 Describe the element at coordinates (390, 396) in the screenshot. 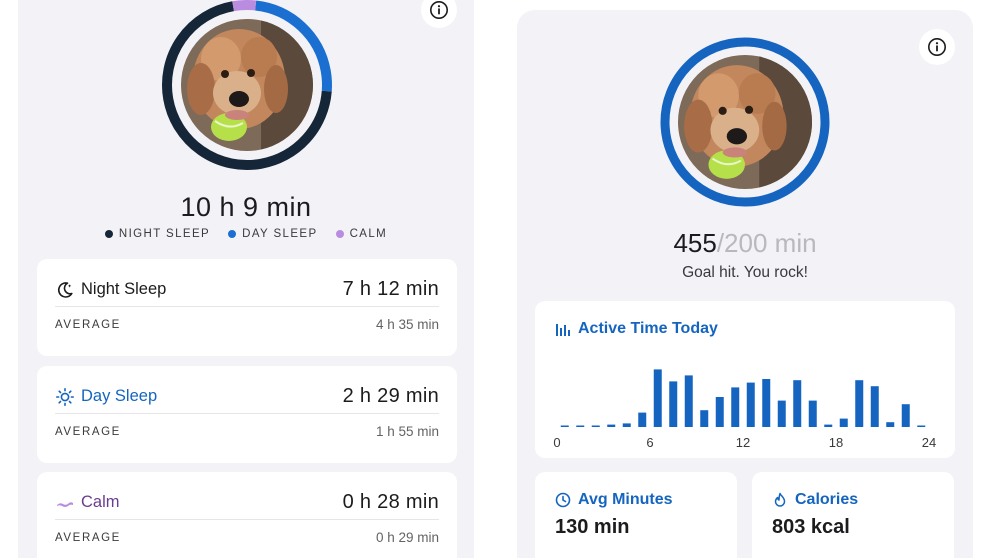

I see `day-sleep-value: 2 h 29 min` at that location.